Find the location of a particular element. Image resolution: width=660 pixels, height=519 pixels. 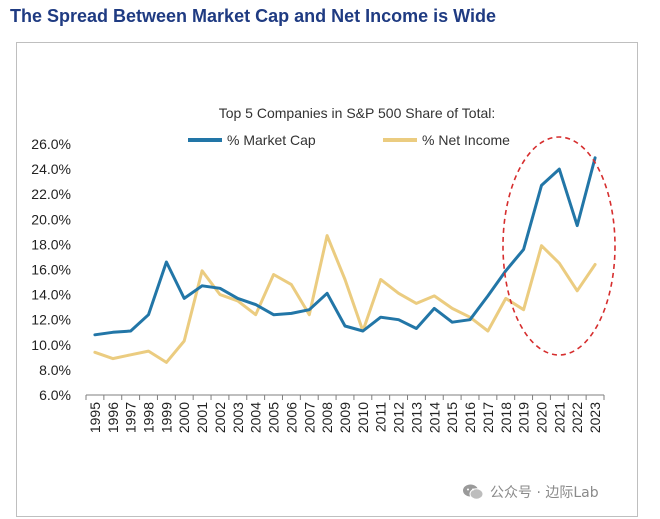

x-tick-label: 1998 is located at coordinates (149, 417).